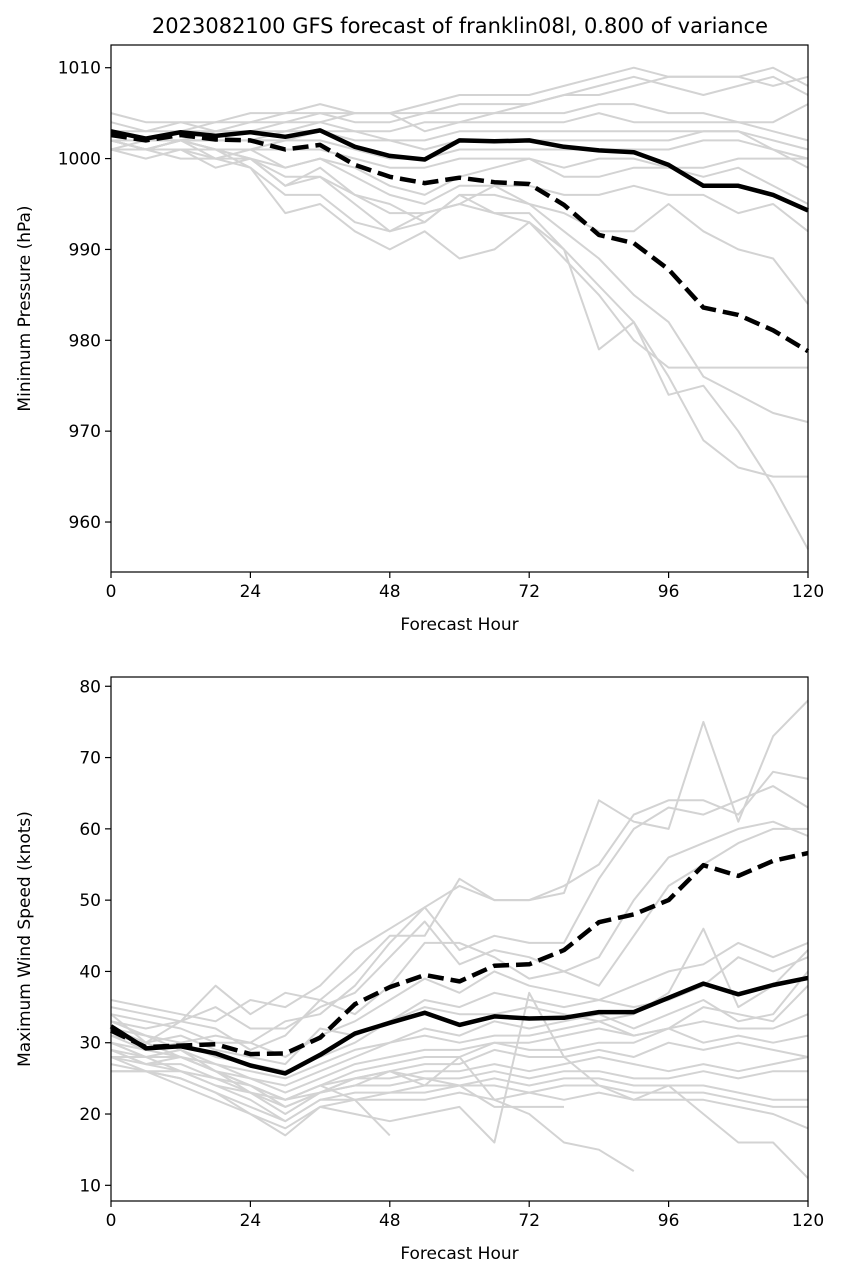 The image size is (843, 1279). Describe the element at coordinates (90, 1115) in the screenshot. I see `wind-y-tick-label: 20` at that location.